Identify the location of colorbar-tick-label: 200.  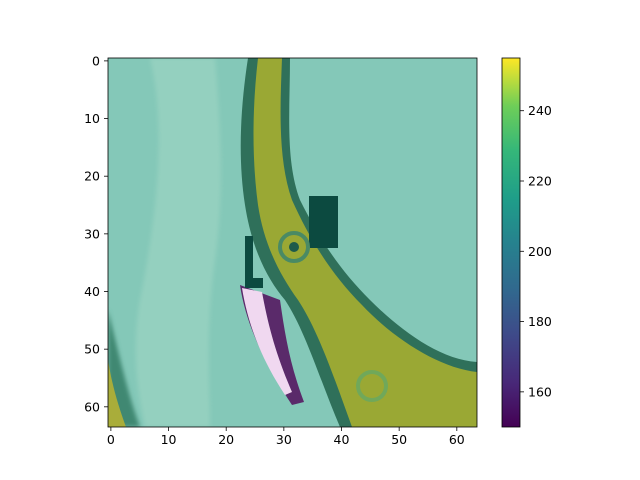
(540, 251).